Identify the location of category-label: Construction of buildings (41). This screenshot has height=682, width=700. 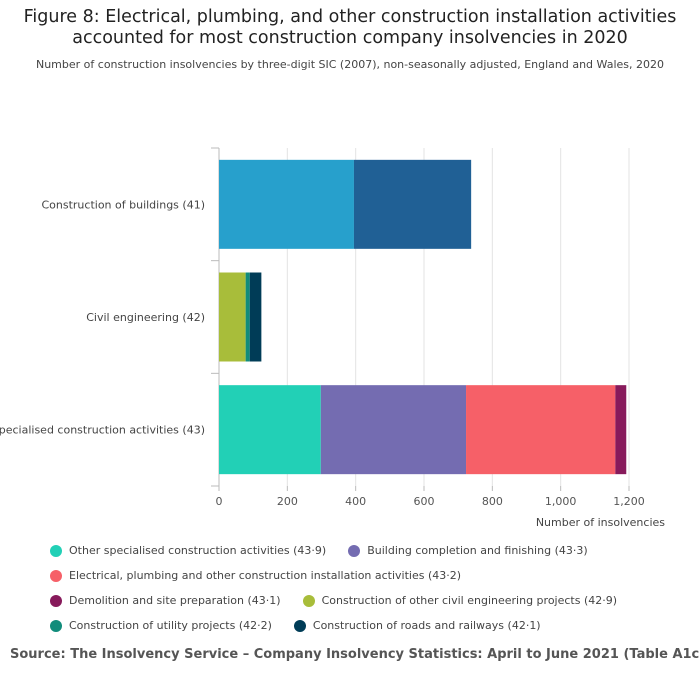
(123, 204).